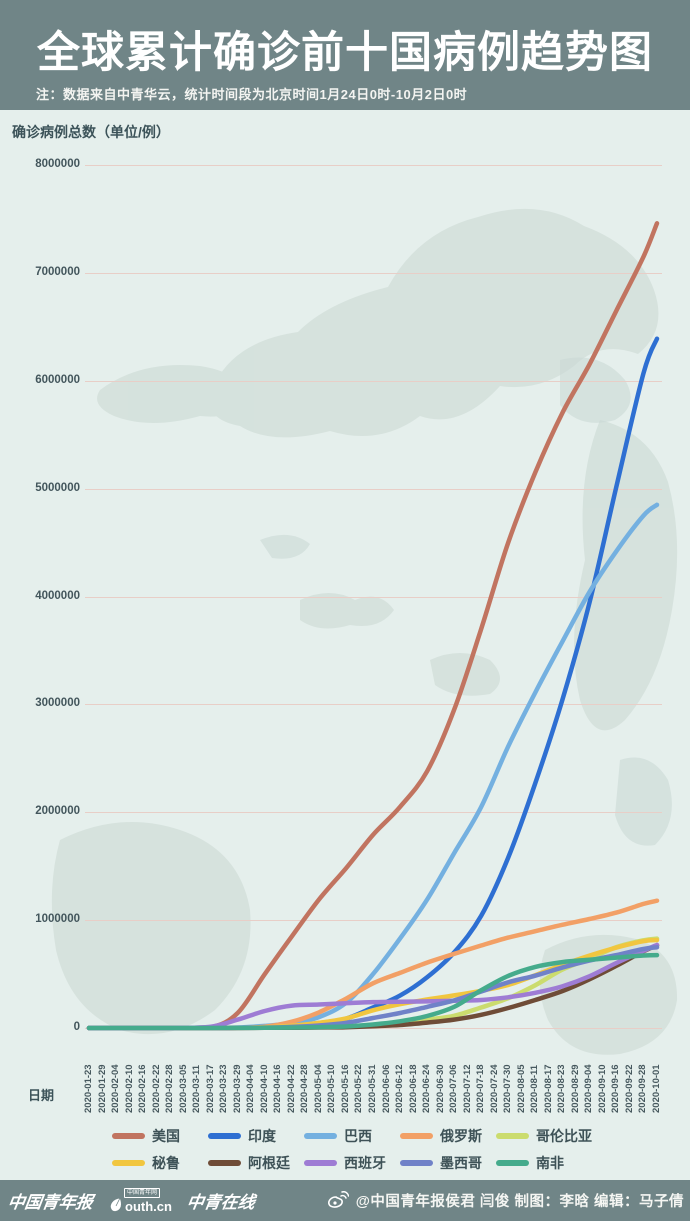 The width and height of the screenshot is (690, 1221). What do you see at coordinates (252, 94) in the screenshot?
I see `data-source-note: 注：数据来自中青华云，统计时间段为北京时间1月24日0时-10月2日0时` at bounding box center [252, 94].